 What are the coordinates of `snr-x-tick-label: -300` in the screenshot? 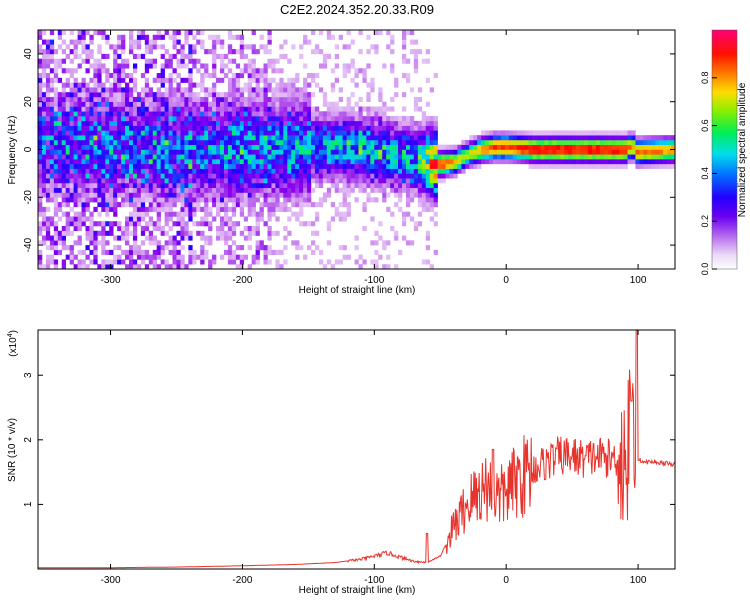 It's located at (111, 580).